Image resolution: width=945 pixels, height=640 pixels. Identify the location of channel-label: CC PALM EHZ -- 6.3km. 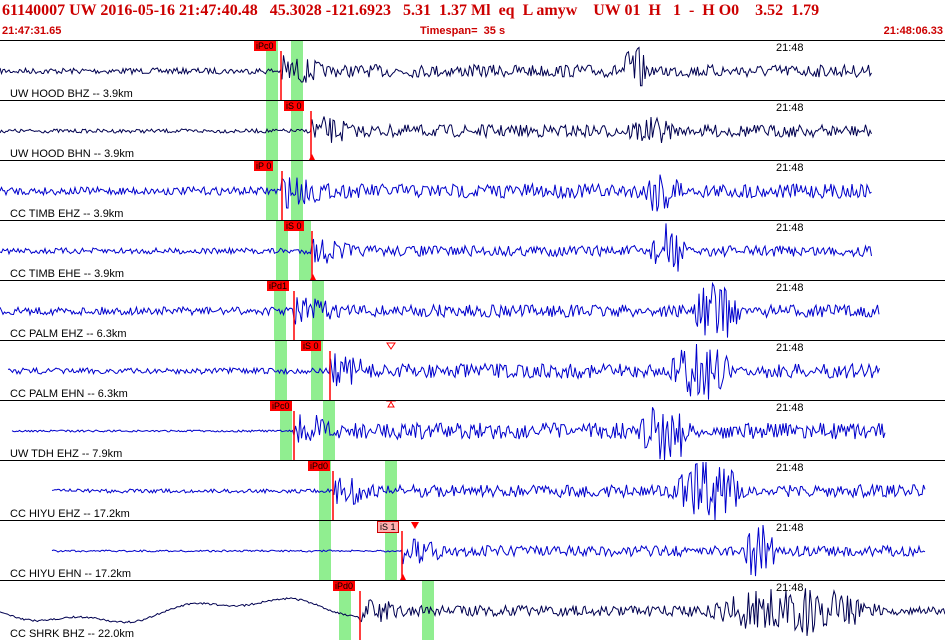
(68, 334).